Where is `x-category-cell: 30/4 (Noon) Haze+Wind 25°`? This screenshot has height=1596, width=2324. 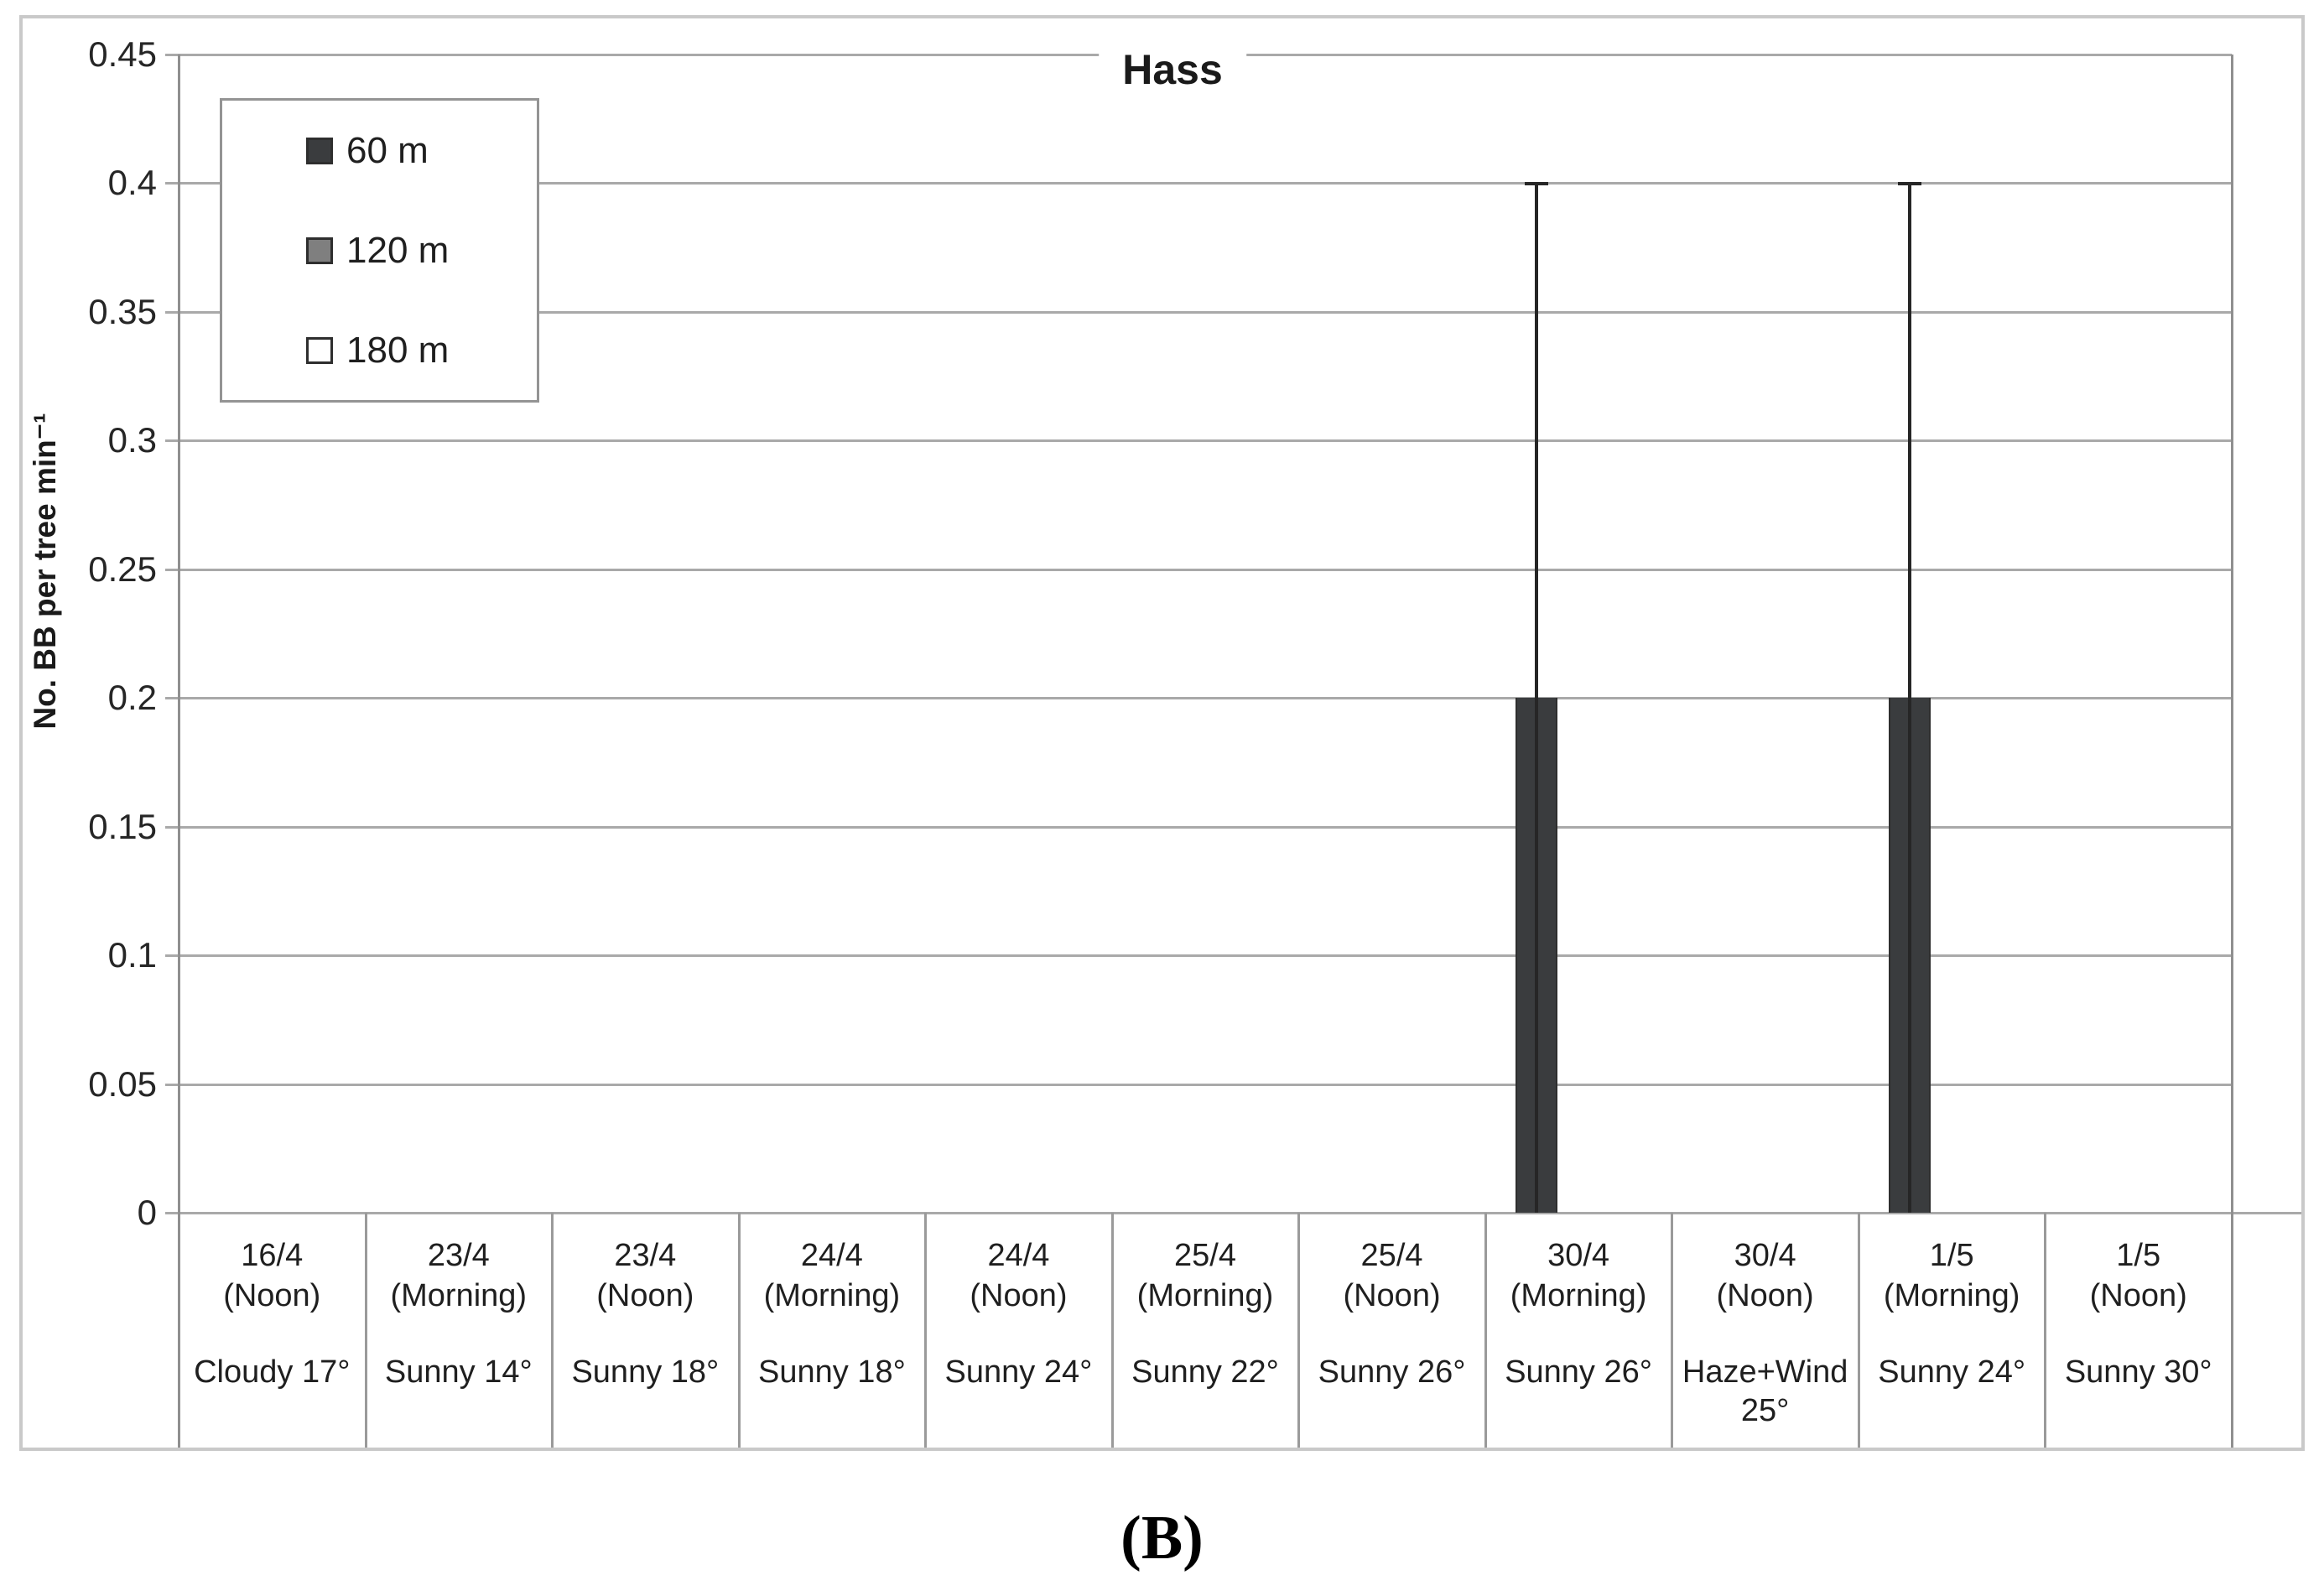 x-category-cell: 30/4 (Noon) Haze+Wind 25° is located at coordinates (1765, 1331).